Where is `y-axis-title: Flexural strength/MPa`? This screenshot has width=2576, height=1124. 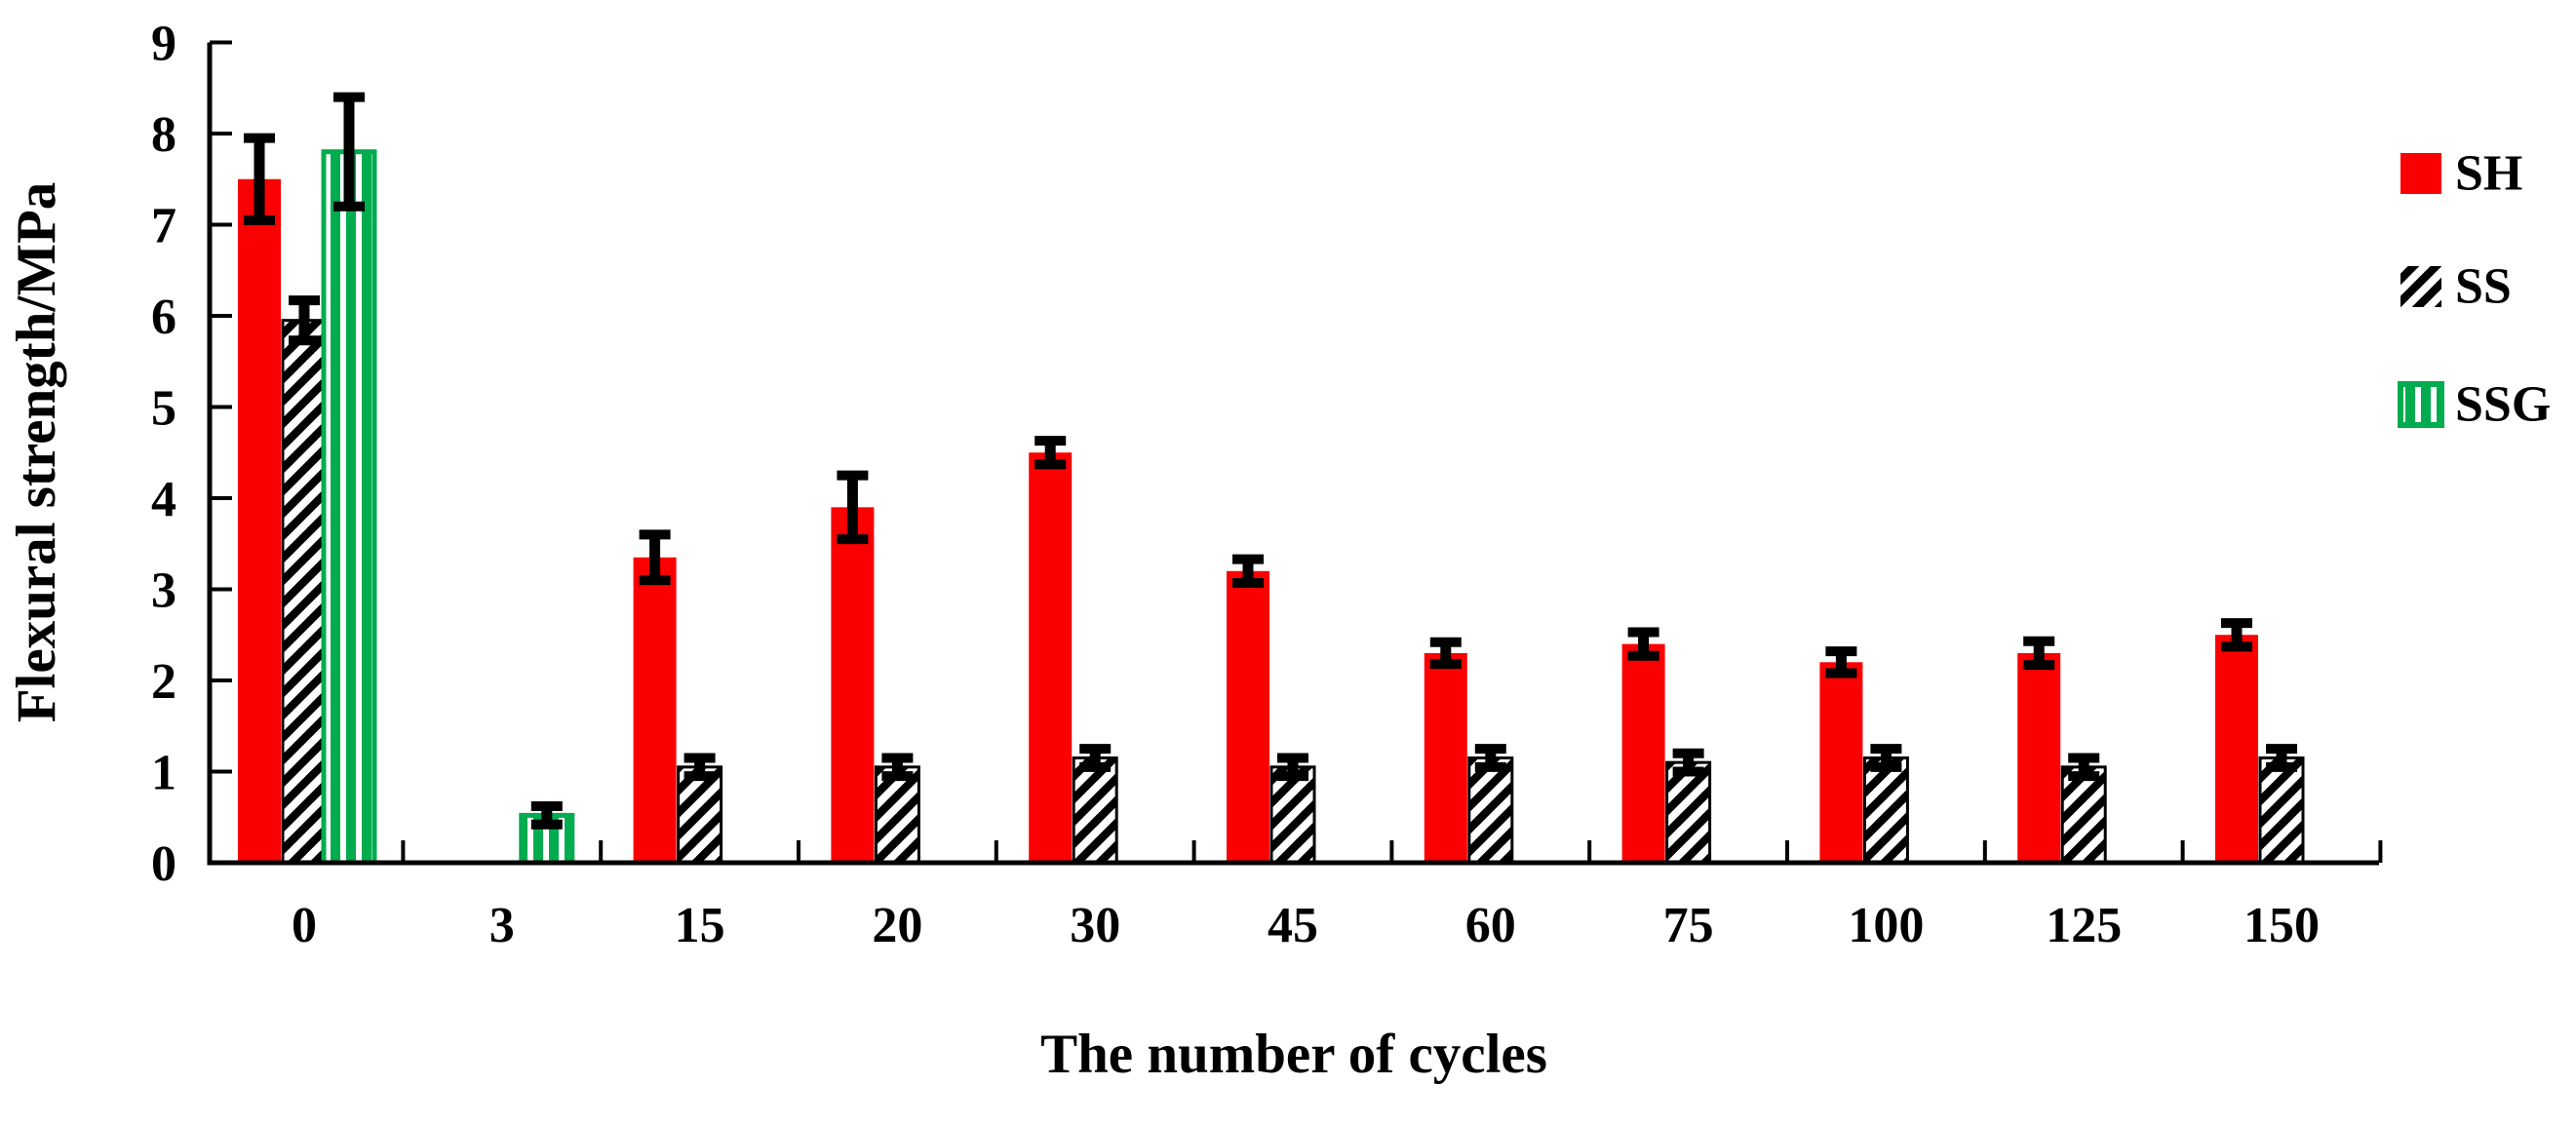 y-axis-title: Flexural strength/MPa is located at coordinates (36, 452).